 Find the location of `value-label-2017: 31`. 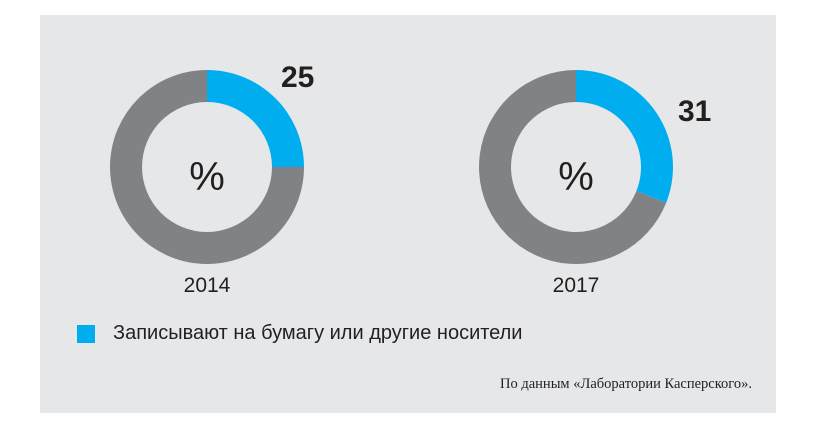

value-label-2017: 31 is located at coordinates (694, 111).